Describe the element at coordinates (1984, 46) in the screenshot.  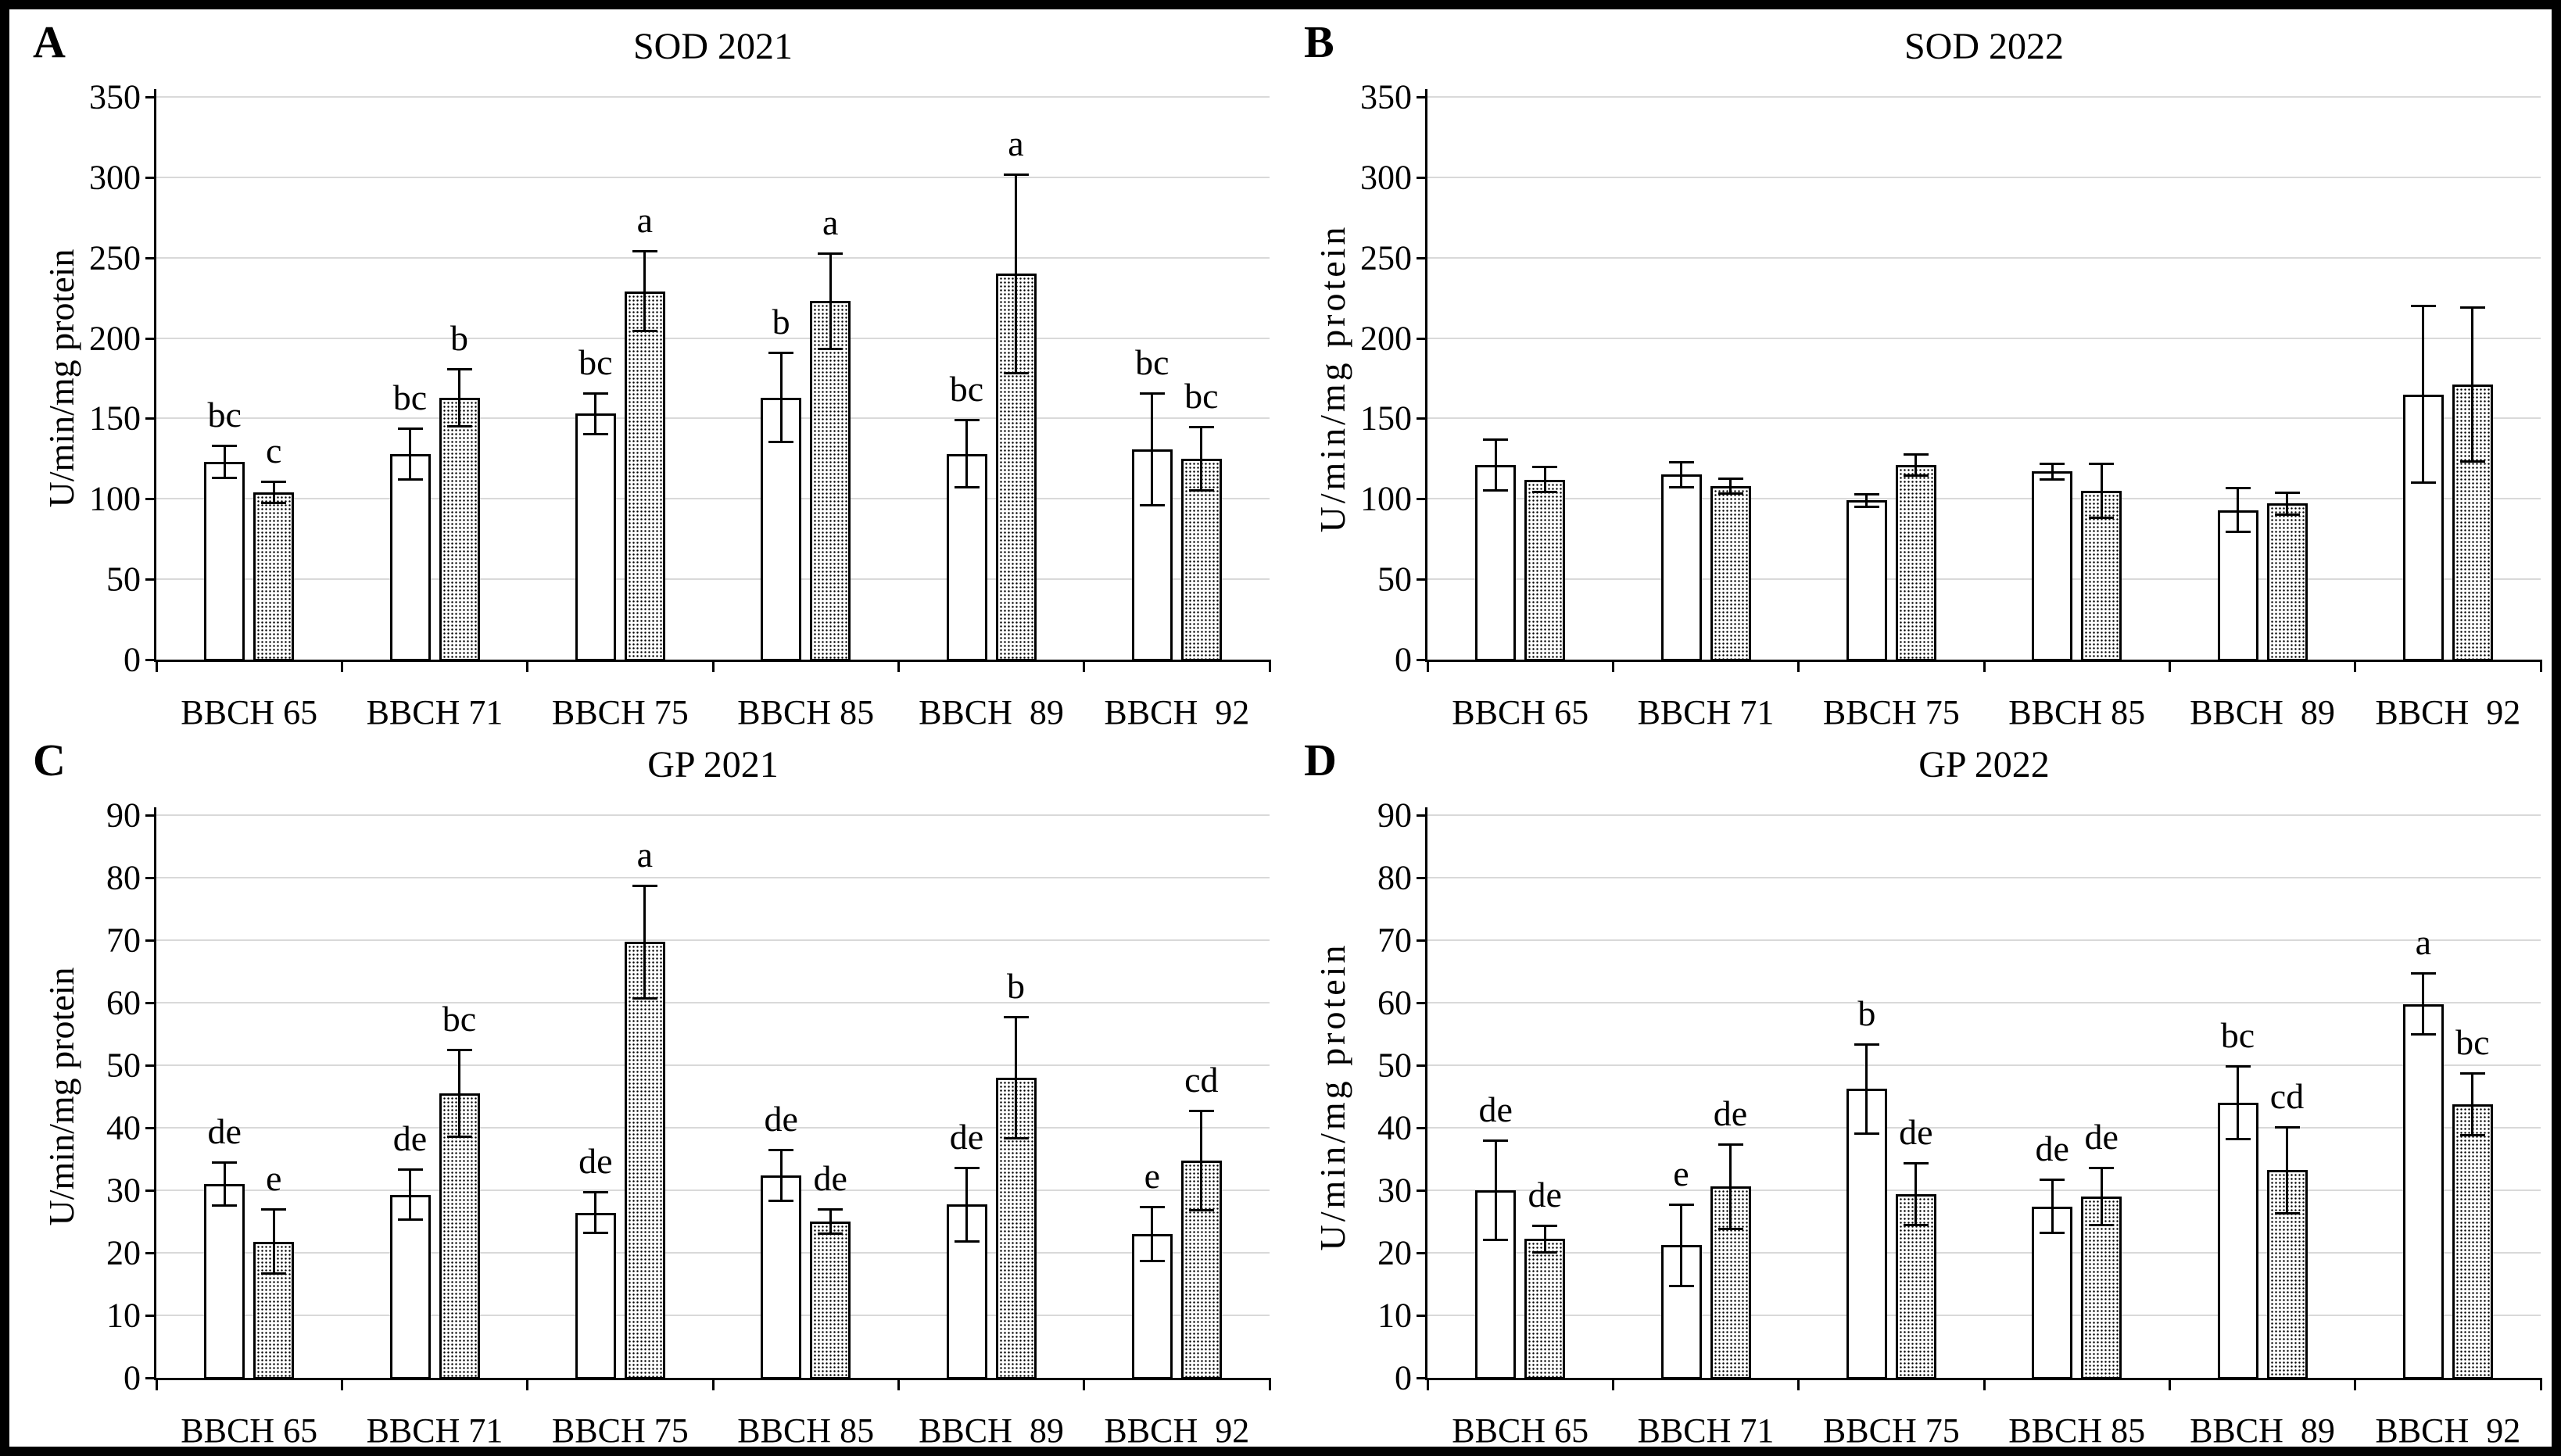
I see `chart-title: SOD 2022` at that location.